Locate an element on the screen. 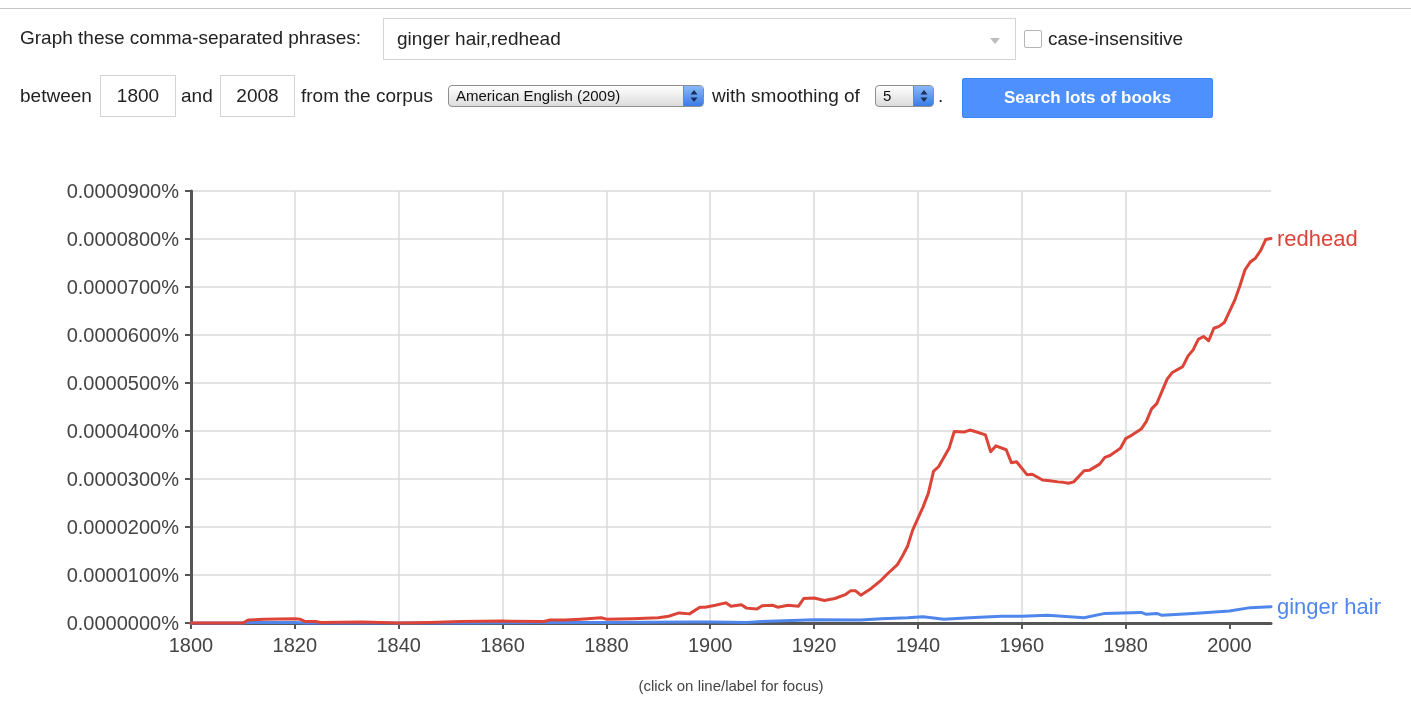  y-tick-label: 0.0000400% is located at coordinates (123, 431).